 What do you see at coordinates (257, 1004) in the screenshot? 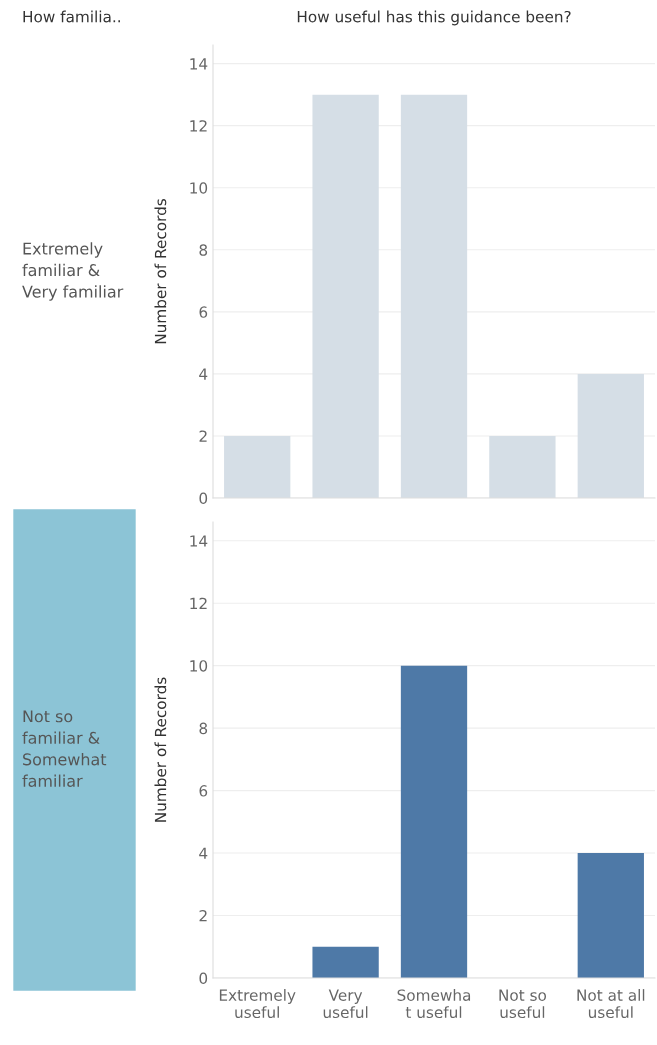
I see `x-tick-label: Extremely useful` at bounding box center [257, 1004].